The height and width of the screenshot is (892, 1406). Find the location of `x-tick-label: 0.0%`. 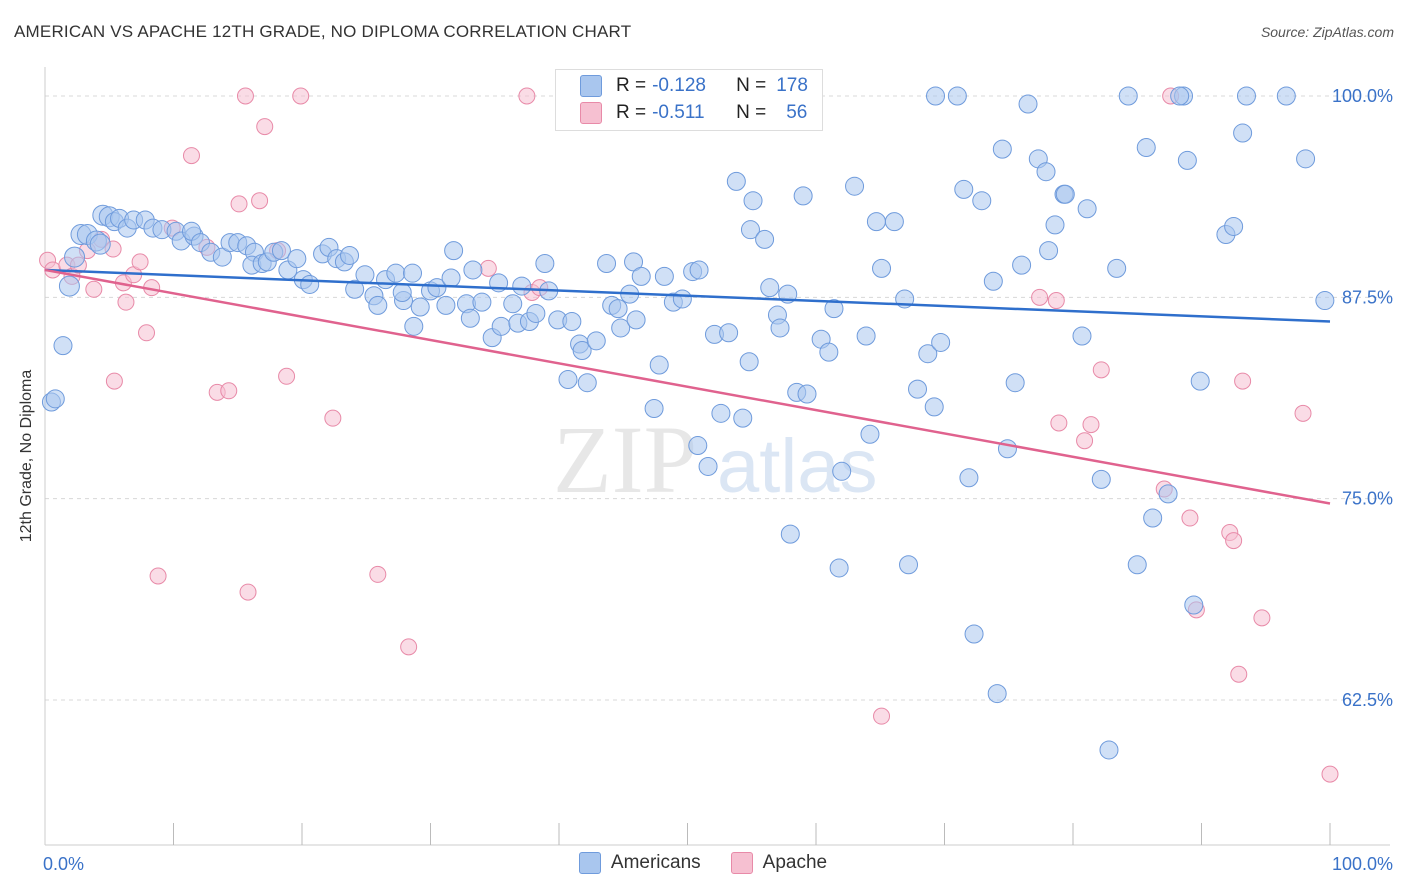

x-tick-label: 0.0% is located at coordinates (63, 864).